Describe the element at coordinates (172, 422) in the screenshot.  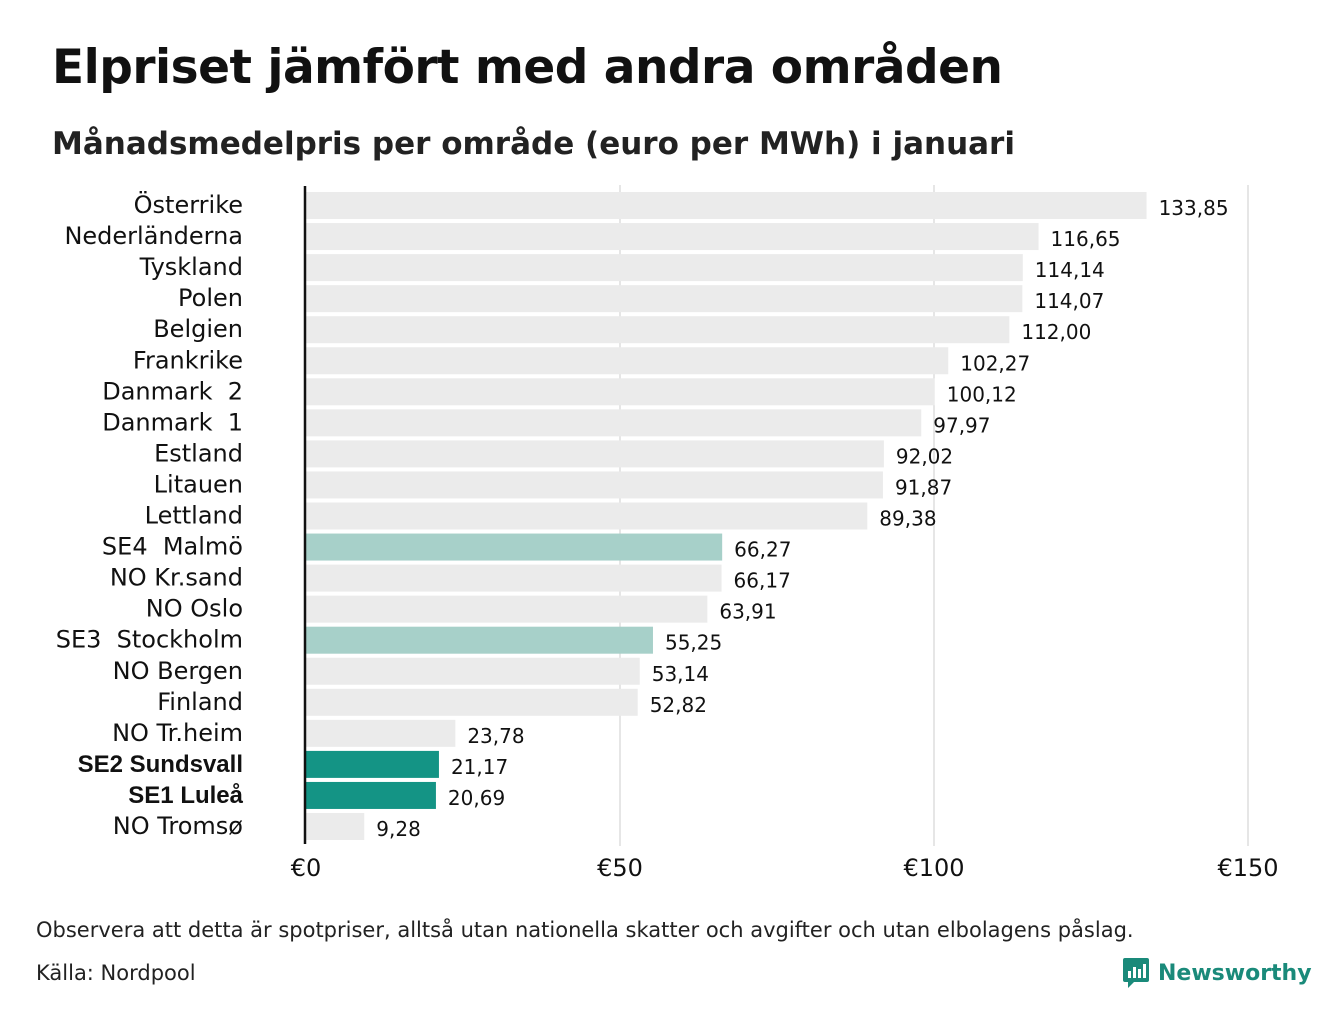
I see `category-label: Danmark 1` at that location.